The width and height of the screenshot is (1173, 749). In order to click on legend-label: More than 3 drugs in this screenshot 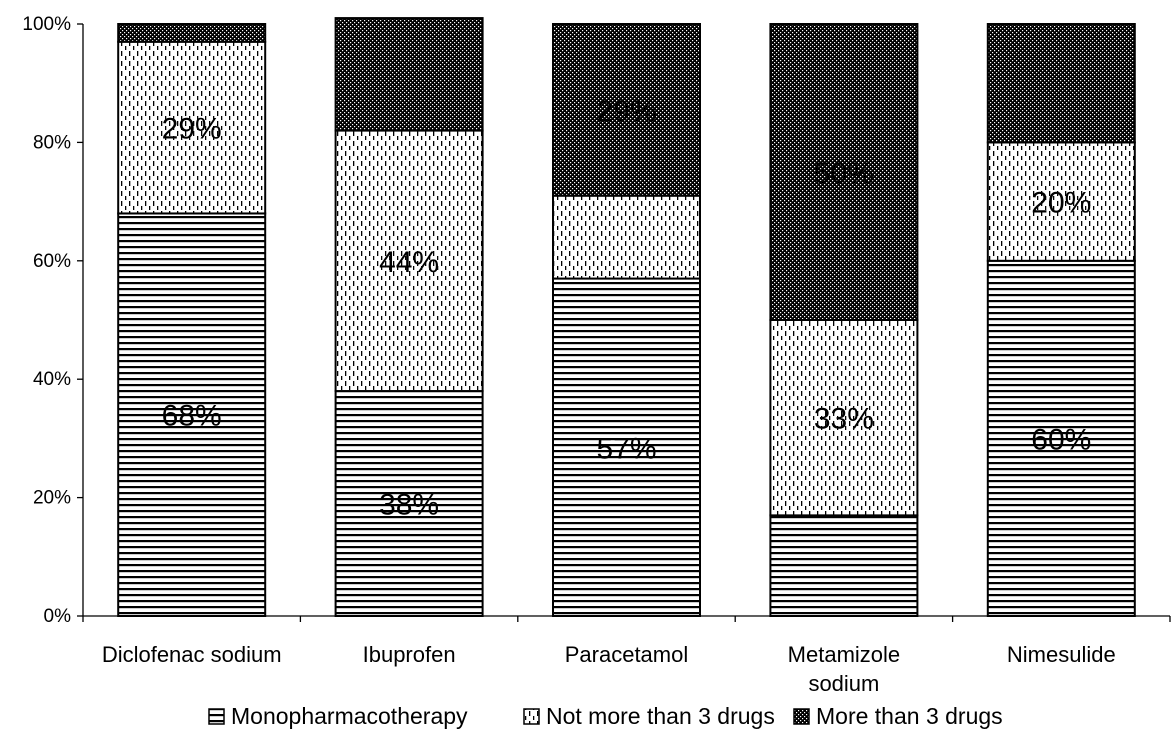, I will do `click(909, 716)`.